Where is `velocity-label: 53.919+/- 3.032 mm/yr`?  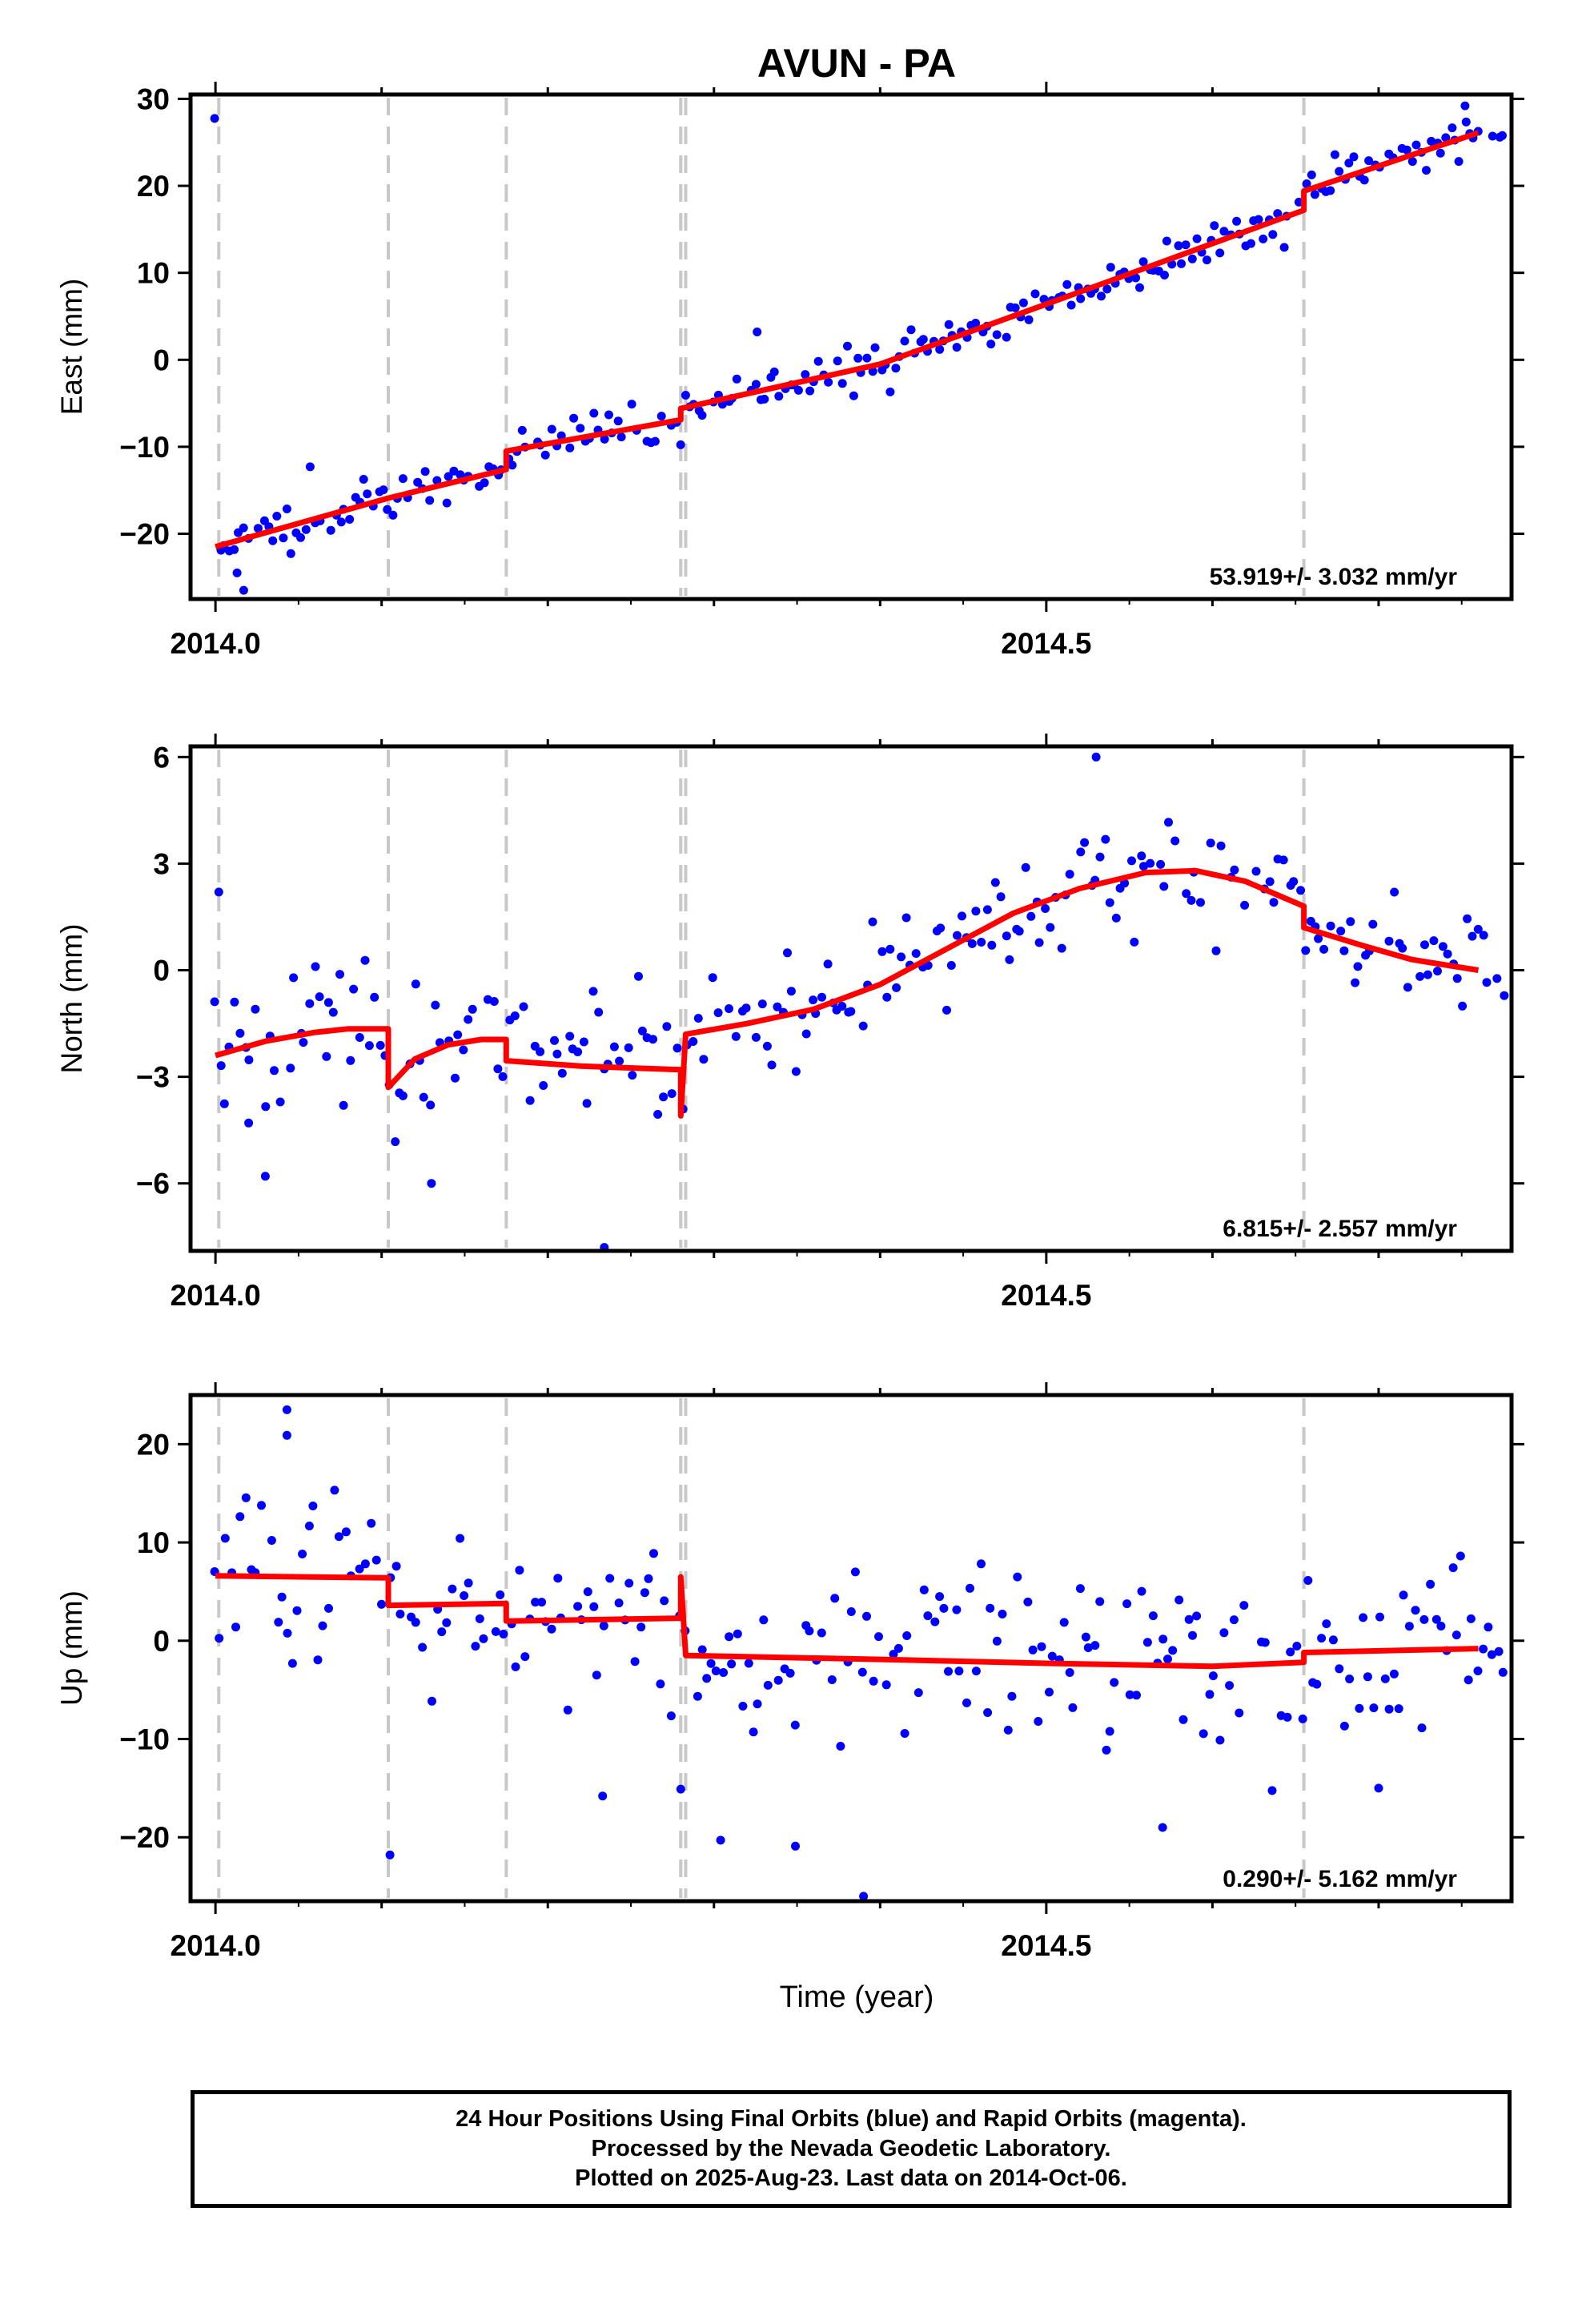 velocity-label: 53.919+/- 3.032 mm/yr is located at coordinates (1334, 577).